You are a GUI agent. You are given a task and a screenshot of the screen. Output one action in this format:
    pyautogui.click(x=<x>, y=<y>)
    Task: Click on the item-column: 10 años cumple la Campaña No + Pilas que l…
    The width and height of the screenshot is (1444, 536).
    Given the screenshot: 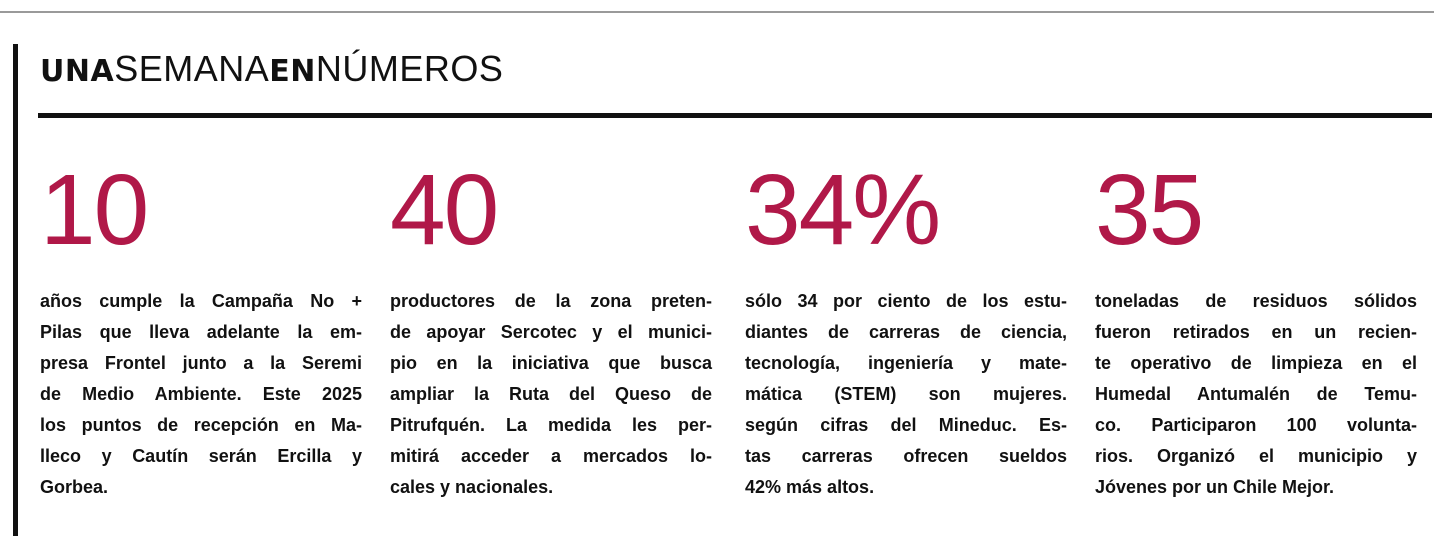 What is the action you would take?
    pyautogui.click(x=201, y=326)
    